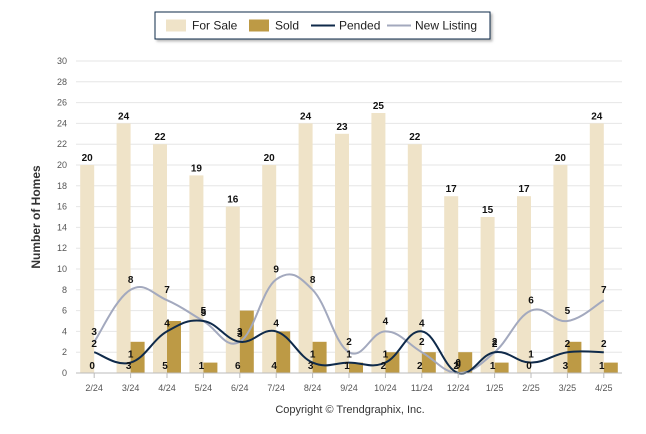 This screenshot has width=646, height=434. I want to click on label-for-sale: 25, so click(379, 106).